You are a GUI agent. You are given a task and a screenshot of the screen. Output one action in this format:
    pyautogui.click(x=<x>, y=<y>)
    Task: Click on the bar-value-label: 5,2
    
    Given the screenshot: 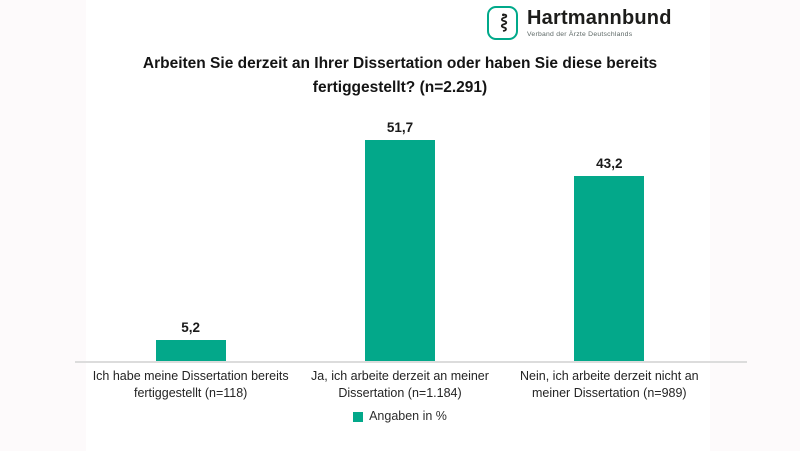 What is the action you would take?
    pyautogui.click(x=191, y=327)
    